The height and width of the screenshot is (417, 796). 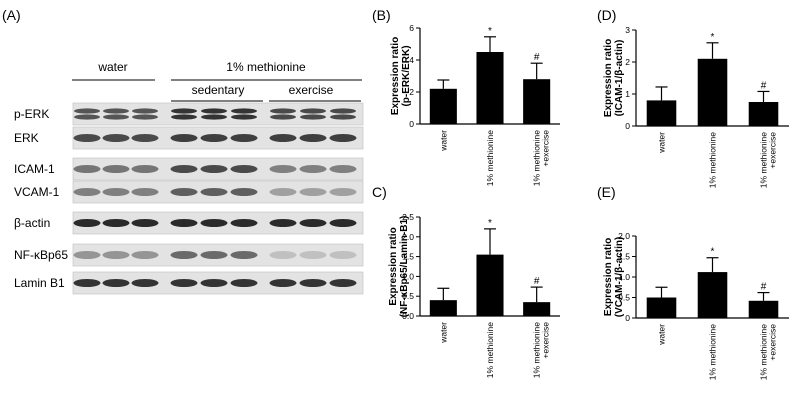 What do you see at coordinates (41, 255) in the screenshot?
I see `blot-label-nf-bp65: NF-κBp65` at bounding box center [41, 255].